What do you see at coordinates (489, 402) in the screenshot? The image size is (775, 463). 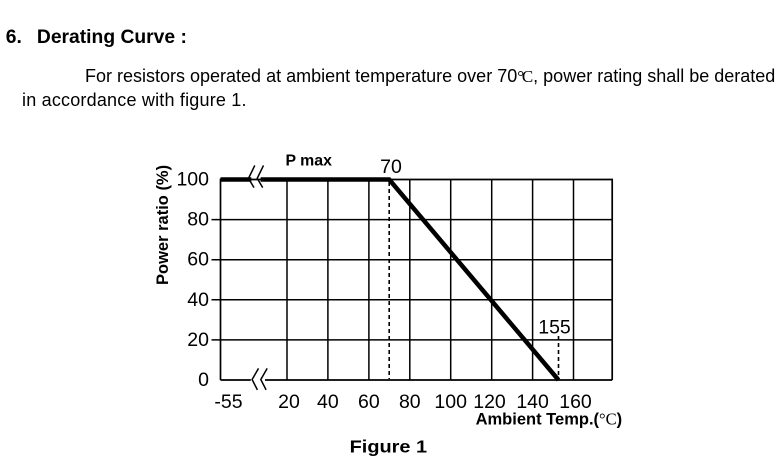 I see `svg-text: 120` at bounding box center [489, 402].